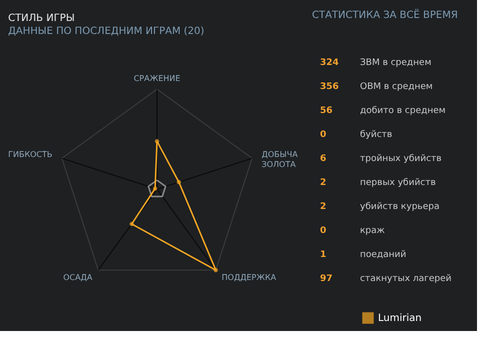 This screenshot has height=345, width=492. What do you see at coordinates (372, 231) in the screenshot?
I see `text: краж` at bounding box center [372, 231].